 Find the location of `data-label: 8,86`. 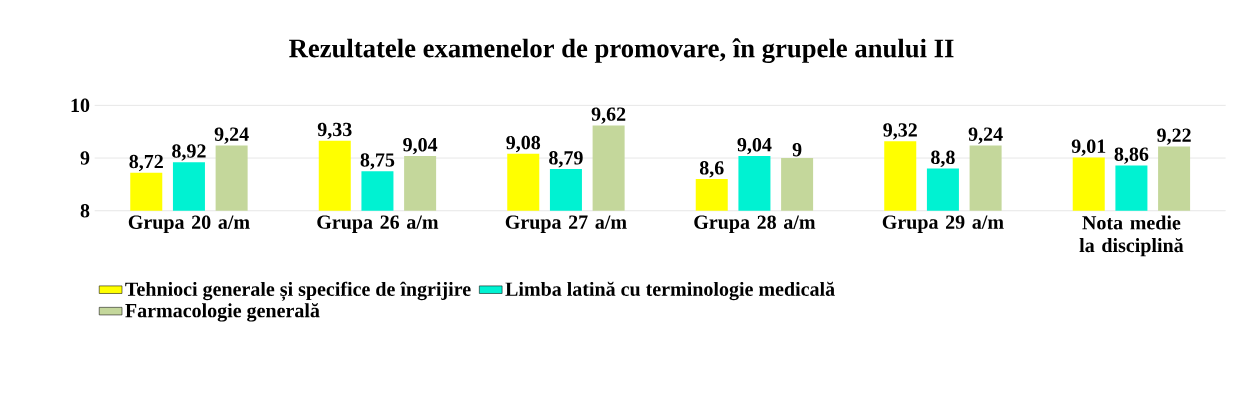

data-label: 8,86 is located at coordinates (1131, 155).